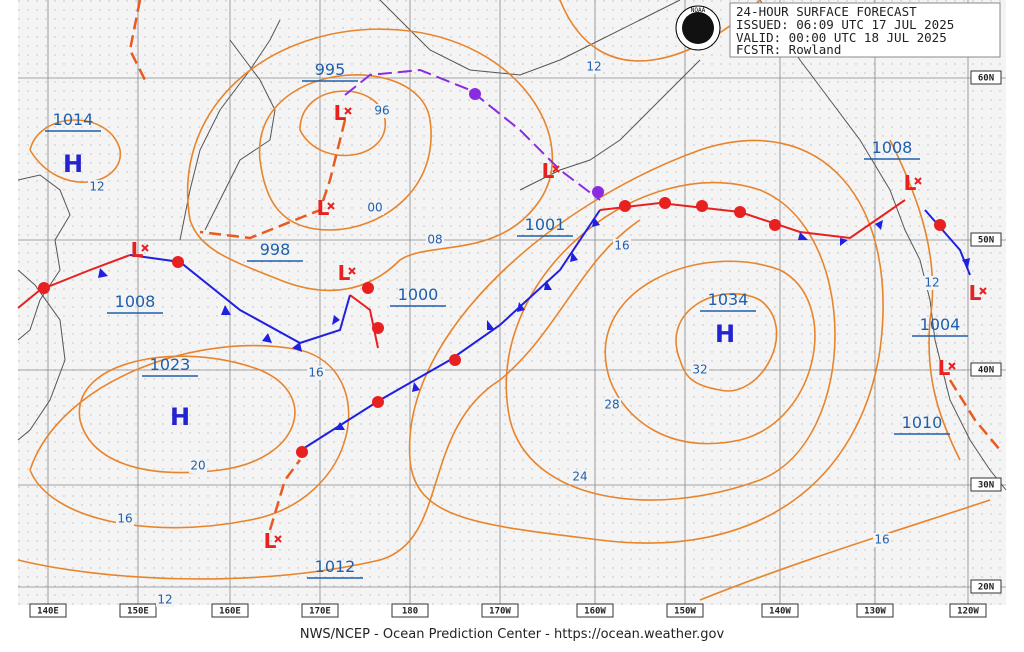  Describe the element at coordinates (73, 119) in the screenshot. I see `pressure-center: 1014` at that location.